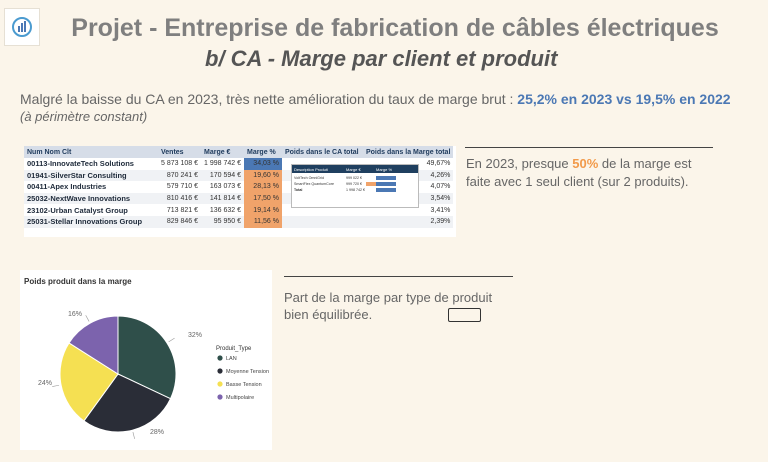 This screenshot has height=462, width=768. I want to click on client-name: 25032-NextWave Innovations, so click(91, 198).